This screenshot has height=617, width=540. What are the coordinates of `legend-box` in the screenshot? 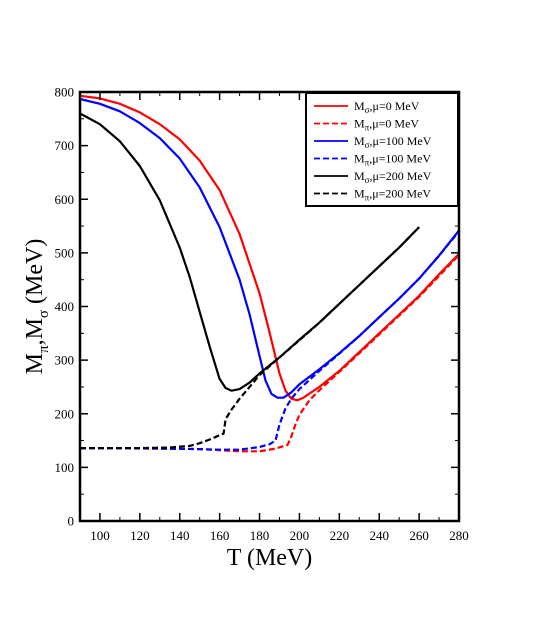 It's located at (382, 149).